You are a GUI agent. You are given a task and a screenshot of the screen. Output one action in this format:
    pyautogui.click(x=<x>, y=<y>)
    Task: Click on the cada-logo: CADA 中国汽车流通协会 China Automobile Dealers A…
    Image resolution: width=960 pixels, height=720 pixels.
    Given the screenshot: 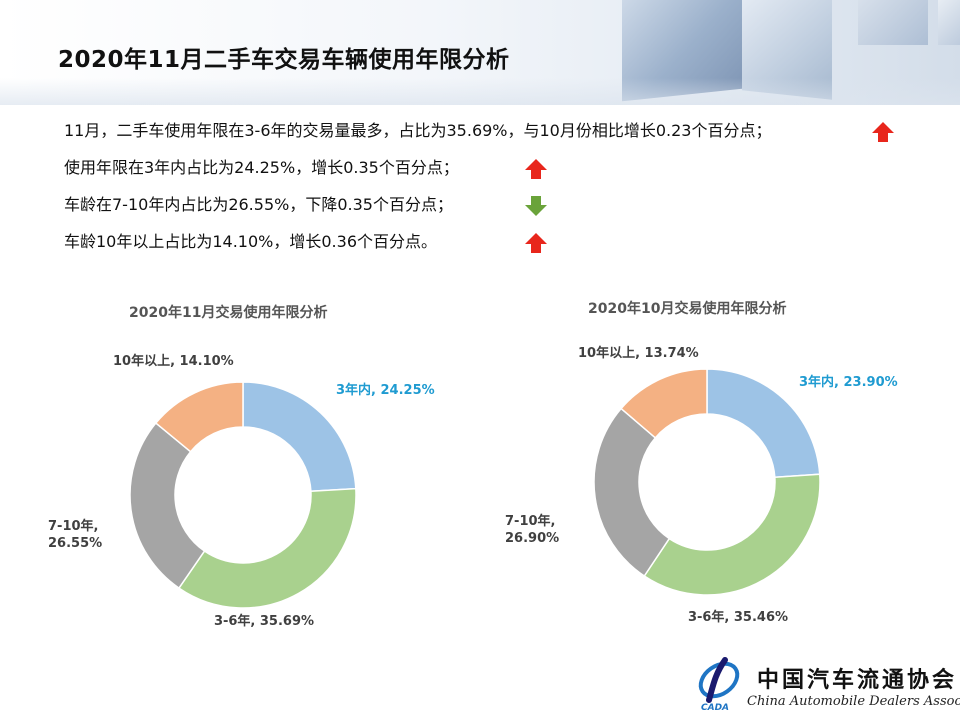 What is the action you would take?
    pyautogui.click(x=827, y=684)
    